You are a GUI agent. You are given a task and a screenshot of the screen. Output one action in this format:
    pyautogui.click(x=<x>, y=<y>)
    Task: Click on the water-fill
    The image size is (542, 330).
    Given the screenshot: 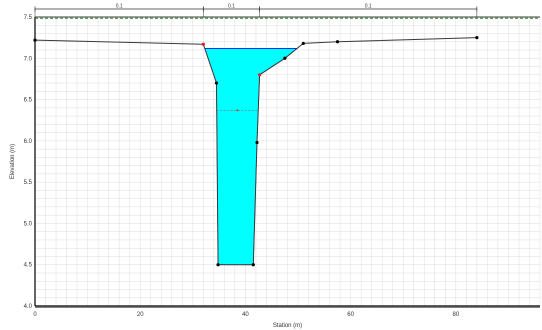 What is the action you would take?
    pyautogui.click(x=251, y=157)
    